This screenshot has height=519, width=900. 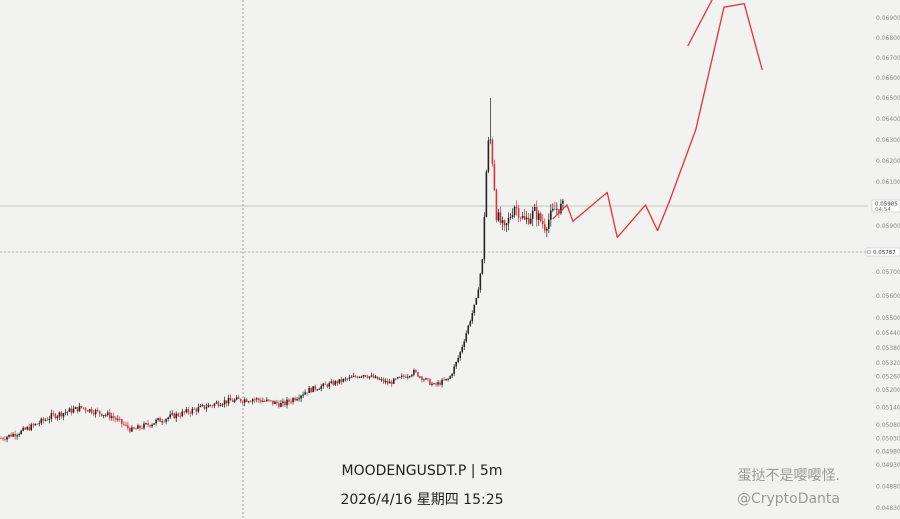 What do you see at coordinates (888, 508) in the screenshot?
I see `y-tick-label: 0.04830` at bounding box center [888, 508].